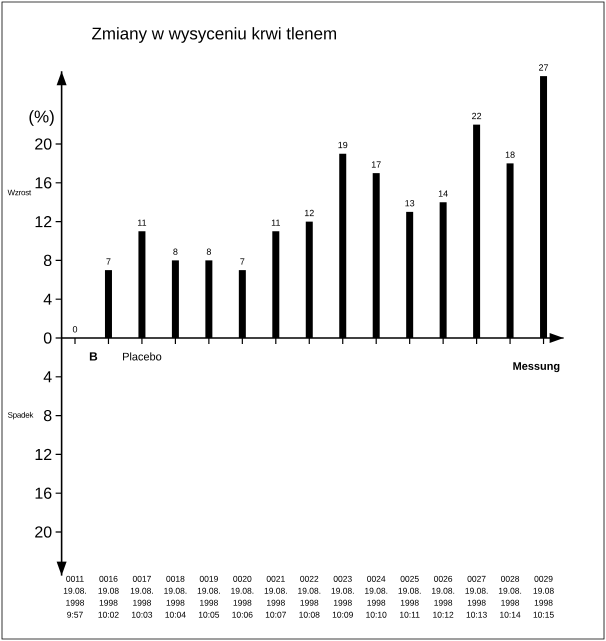 The height and width of the screenshot is (641, 606). Describe the element at coordinates (41, 118) in the screenshot. I see `y-axis-title: (%)` at that location.